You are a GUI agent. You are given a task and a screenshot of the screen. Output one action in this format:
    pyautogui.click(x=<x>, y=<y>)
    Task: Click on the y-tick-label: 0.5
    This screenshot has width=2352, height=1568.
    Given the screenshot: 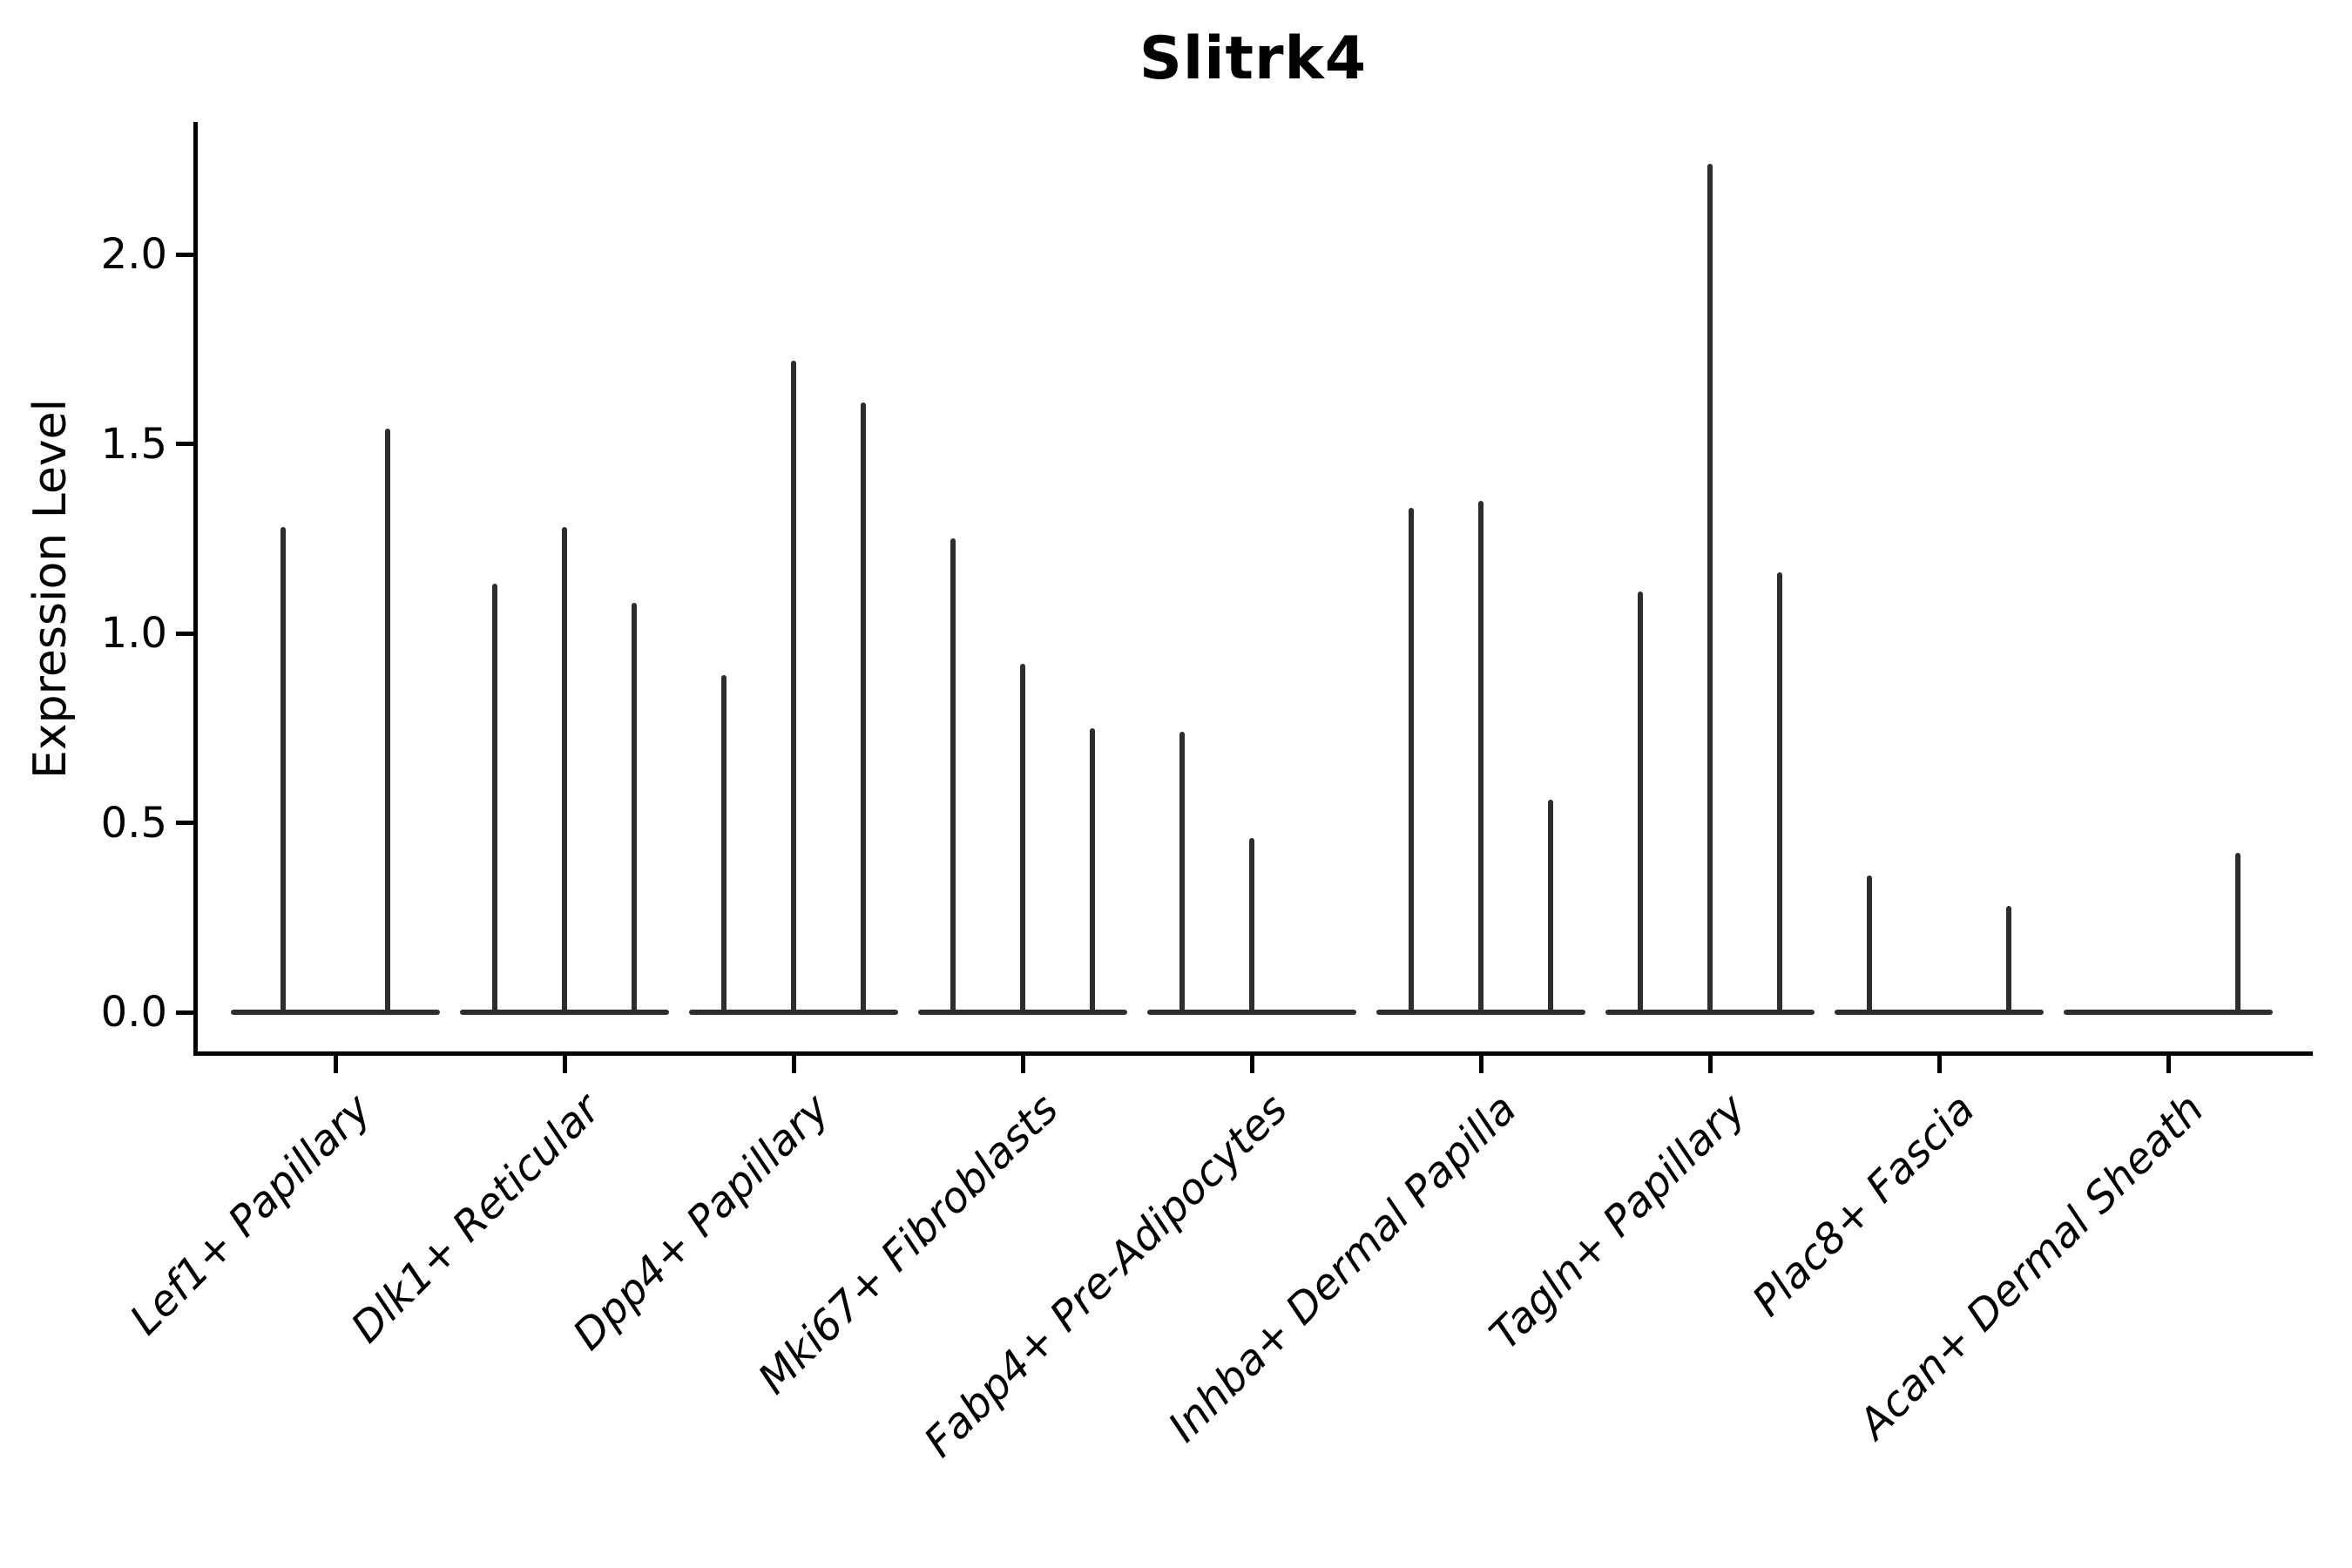 What is the action you would take?
    pyautogui.click(x=134, y=823)
    